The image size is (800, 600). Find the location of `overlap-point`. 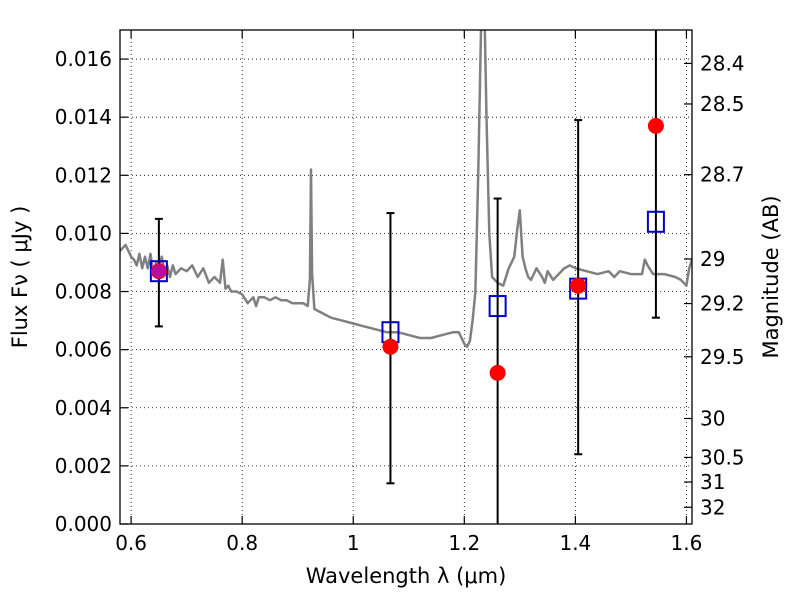

overlap-point is located at coordinates (158, 271).